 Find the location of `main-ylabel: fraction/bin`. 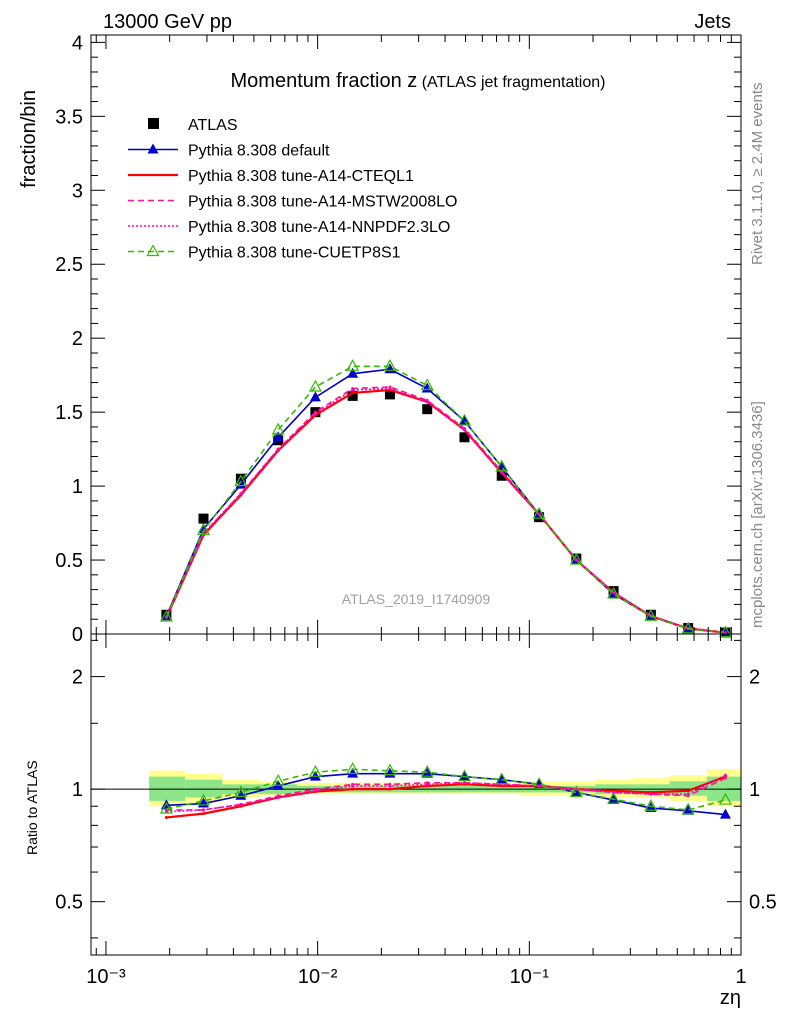

main-ylabel: fraction/bin is located at coordinates (29, 139).